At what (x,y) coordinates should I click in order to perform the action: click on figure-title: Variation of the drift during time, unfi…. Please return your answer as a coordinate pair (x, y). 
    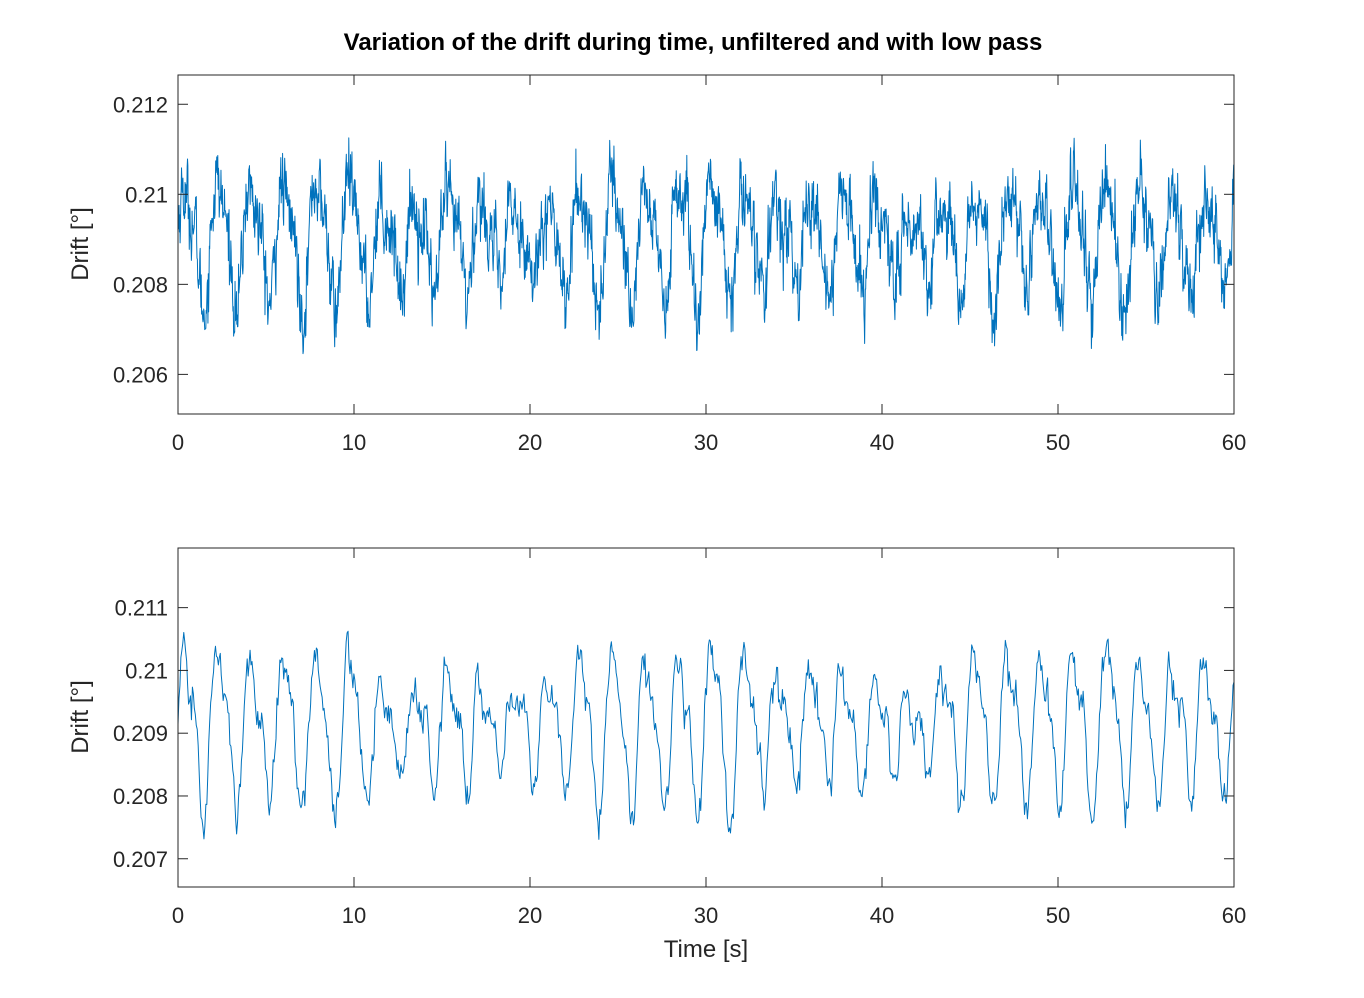
    Looking at the image, I should click on (693, 42).